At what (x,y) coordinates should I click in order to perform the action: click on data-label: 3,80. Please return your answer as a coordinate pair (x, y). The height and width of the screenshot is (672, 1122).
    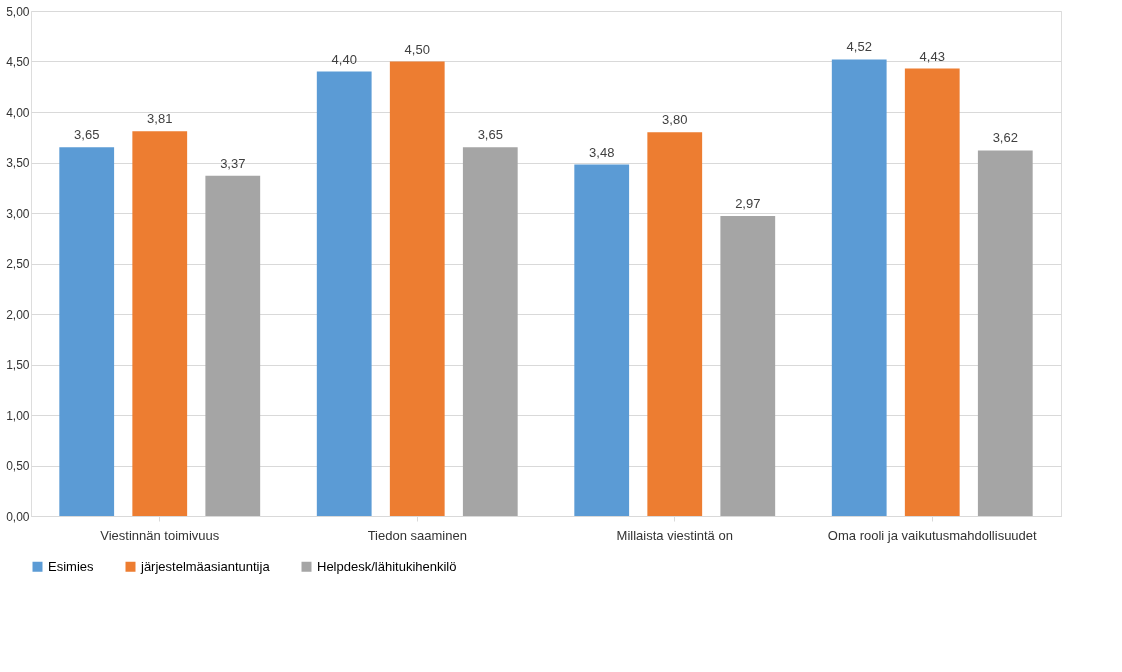
    Looking at the image, I should click on (675, 120).